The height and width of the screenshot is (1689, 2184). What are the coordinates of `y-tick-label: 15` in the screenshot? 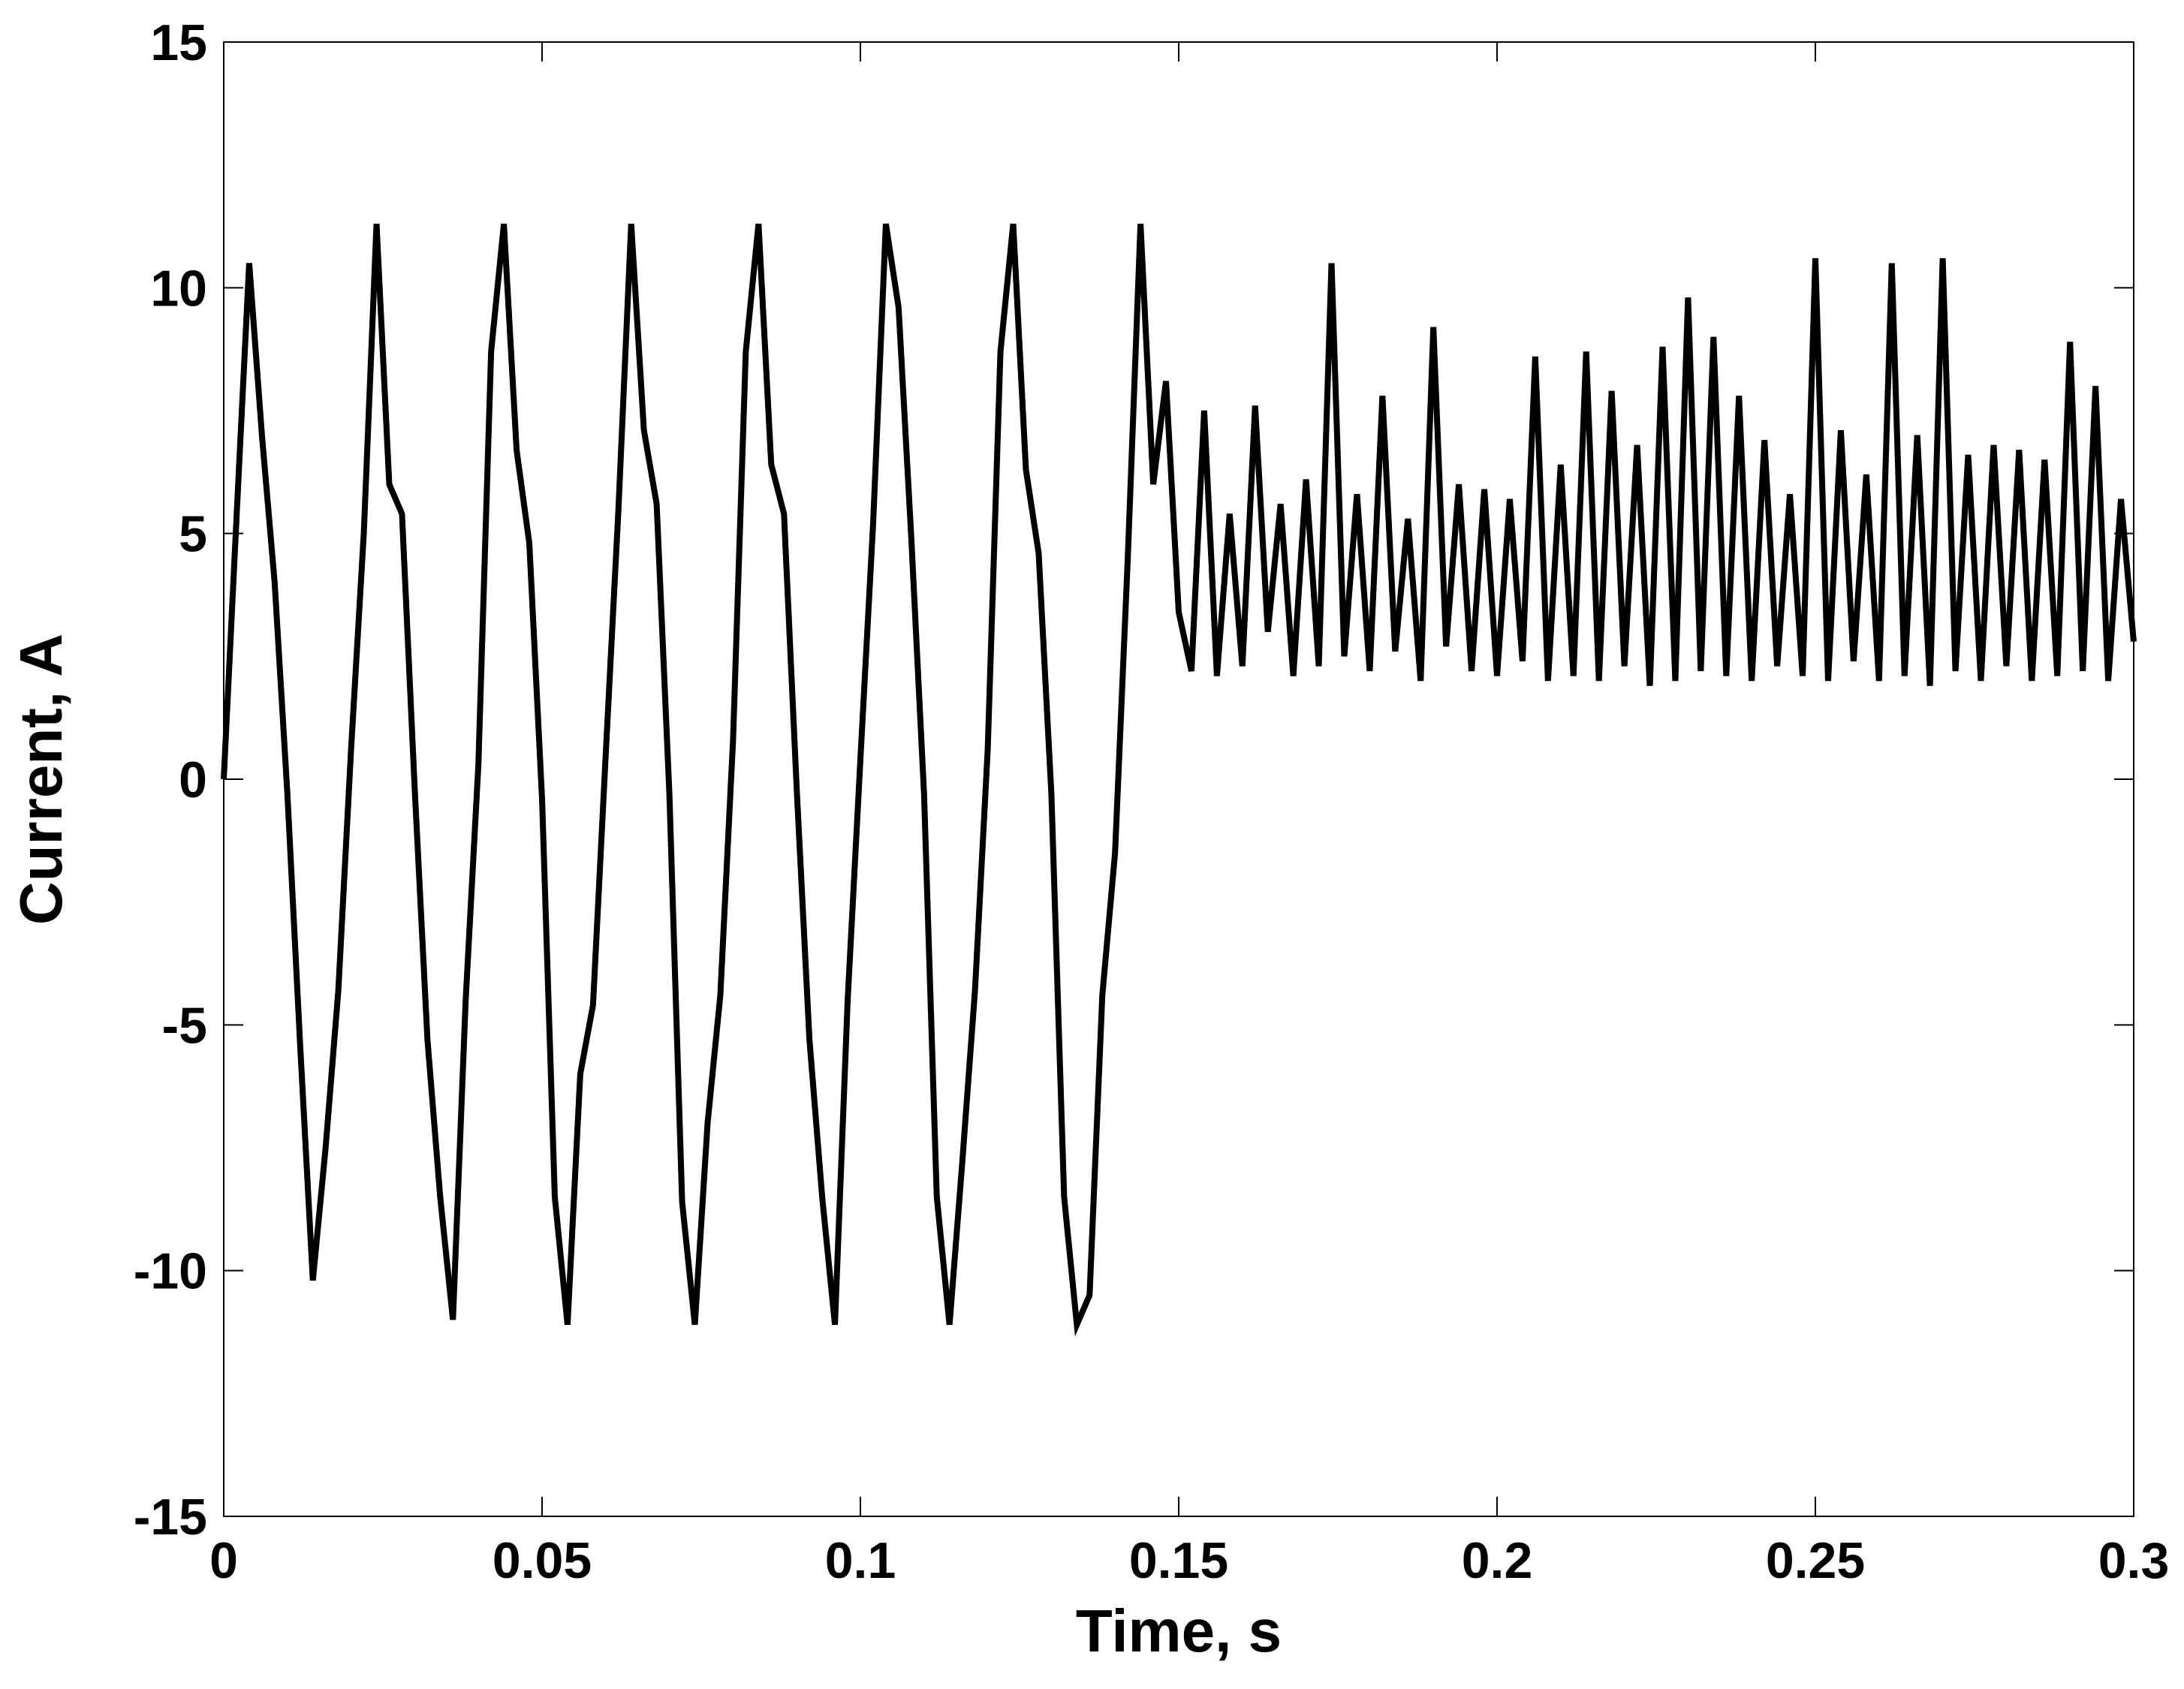 It's located at (178, 43).